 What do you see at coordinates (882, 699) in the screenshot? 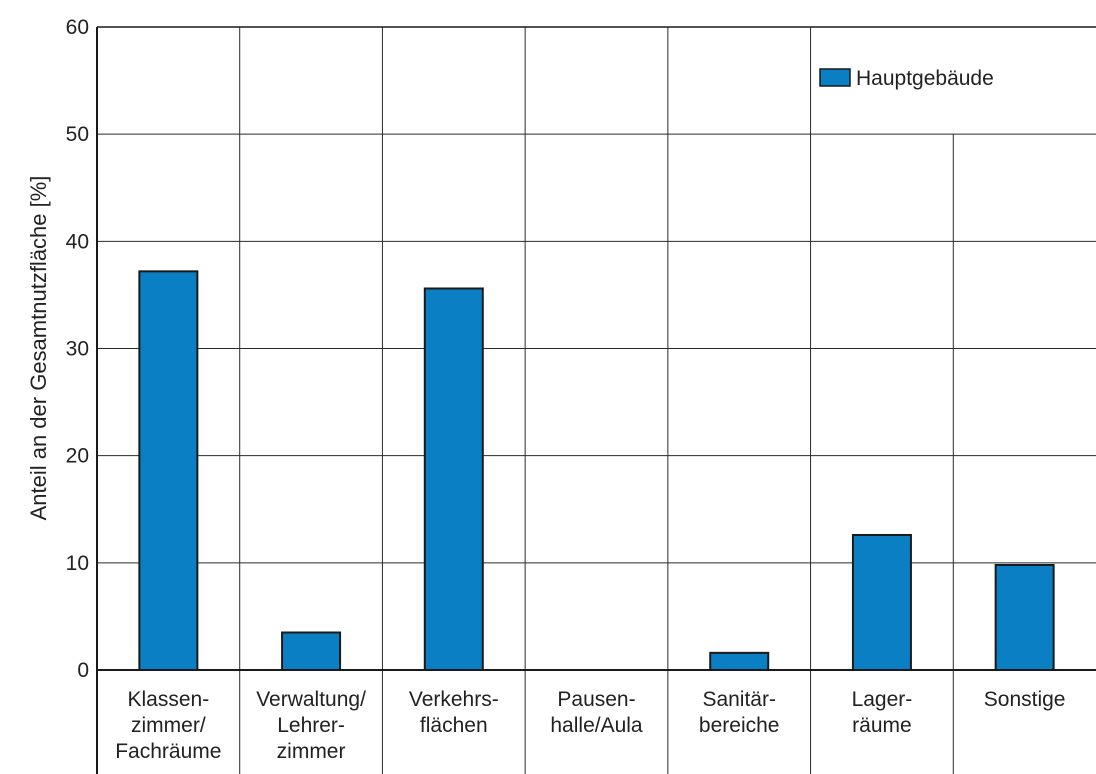
I see `category-label-5-0: Lager-` at bounding box center [882, 699].